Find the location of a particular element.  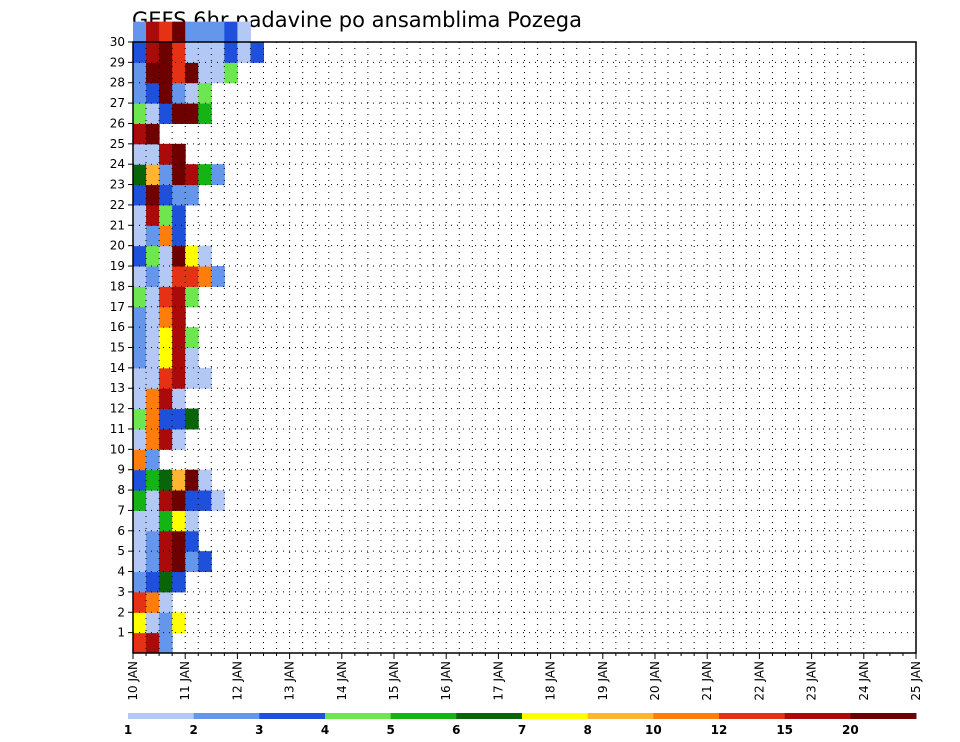

y-tick-label: 20 is located at coordinates (117, 246).